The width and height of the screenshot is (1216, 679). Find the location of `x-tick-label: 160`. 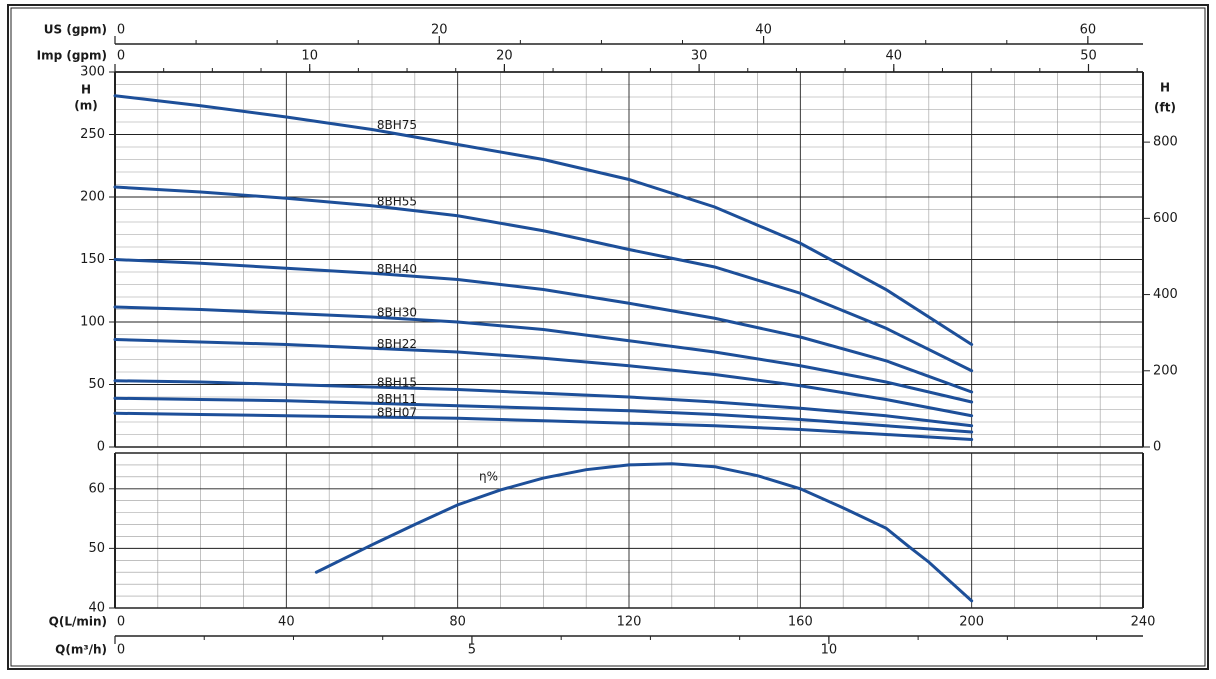

x-tick-label: 160 is located at coordinates (800, 622).